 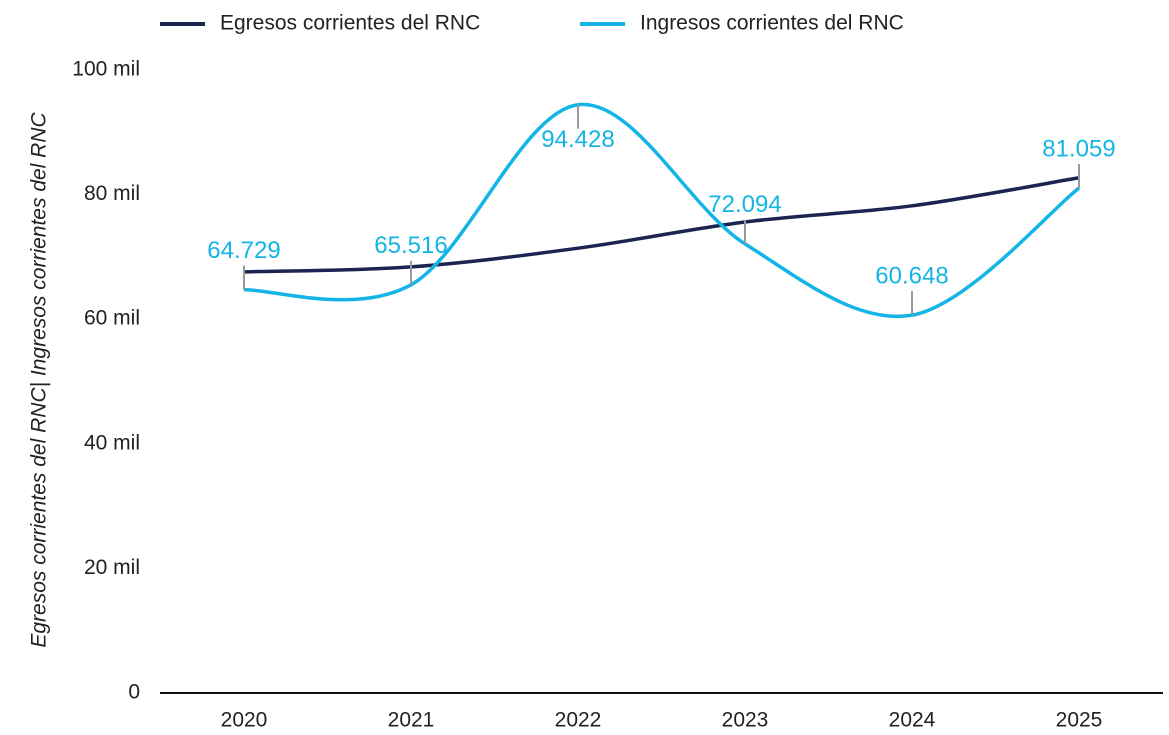 I want to click on x-tick-label: 2021, so click(x=411, y=720).